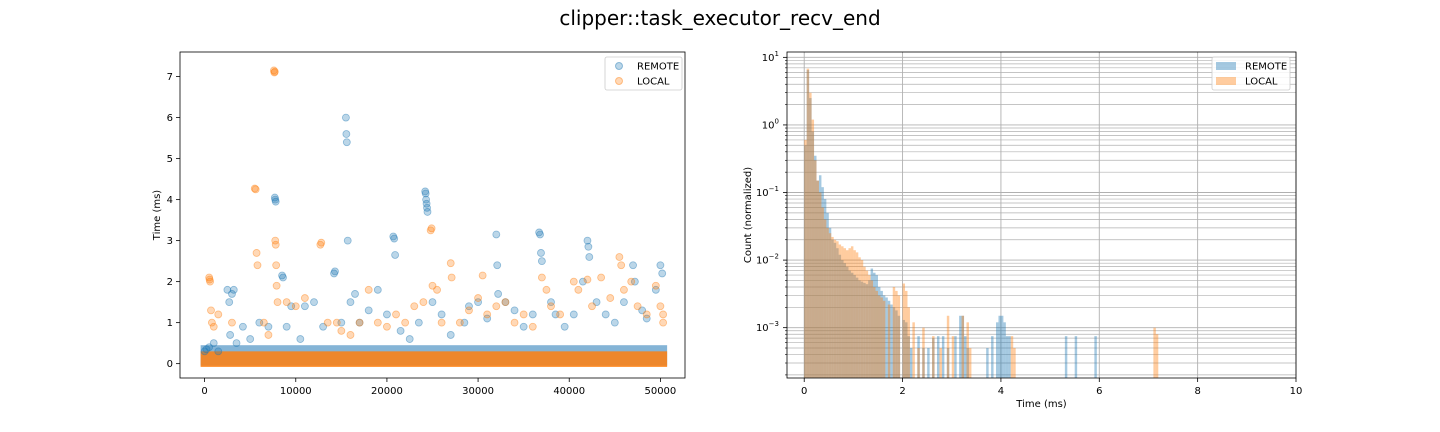 The height and width of the screenshot is (432, 1440). Describe the element at coordinates (1226, 81) in the screenshot. I see `legend-patch-local` at that location.